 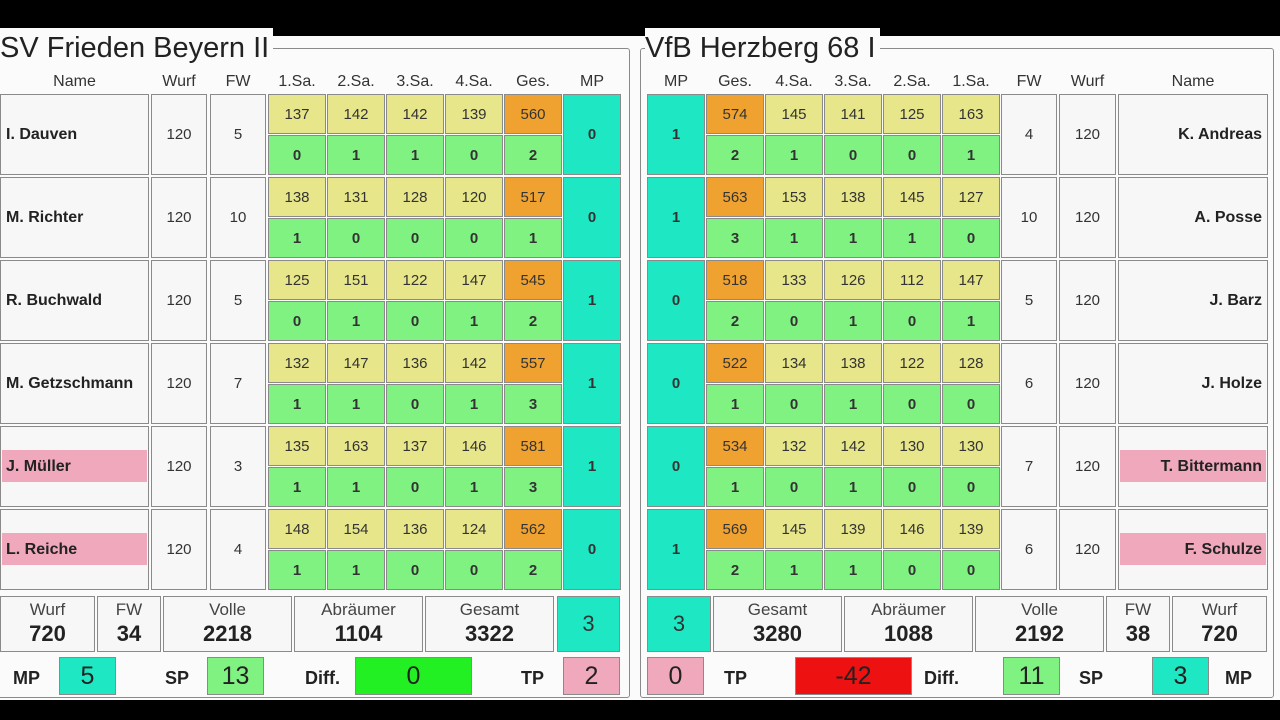 I want to click on left-player-fw: 4, so click(x=238, y=549).